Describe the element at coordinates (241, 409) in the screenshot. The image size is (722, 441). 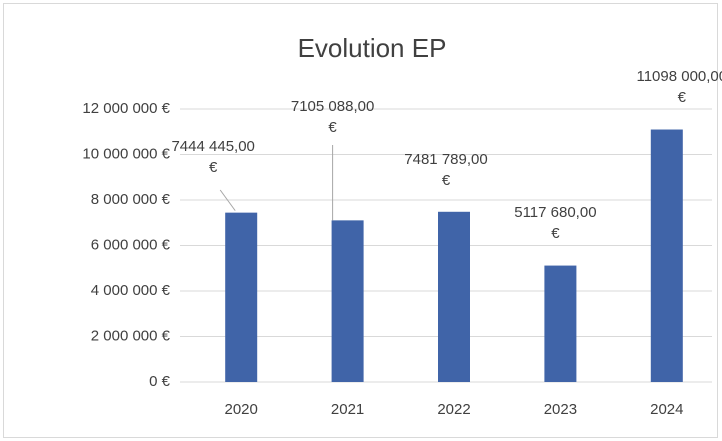
I see `x-tick-label: 2020` at that location.